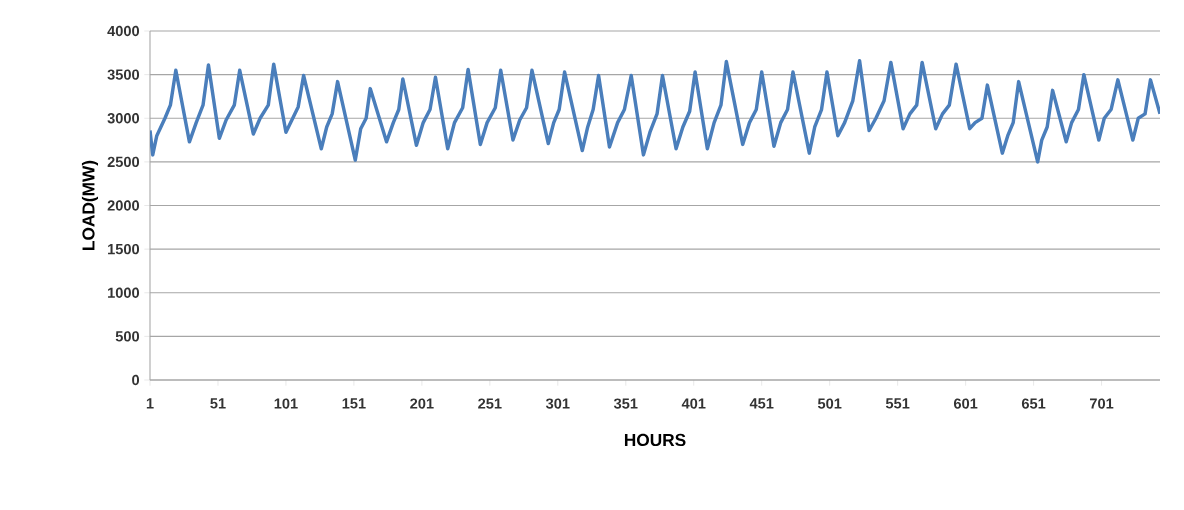 Image resolution: width=1184 pixels, height=510 pixels. Describe the element at coordinates (625, 403) in the screenshot. I see `x-tick-label: 351` at that location.